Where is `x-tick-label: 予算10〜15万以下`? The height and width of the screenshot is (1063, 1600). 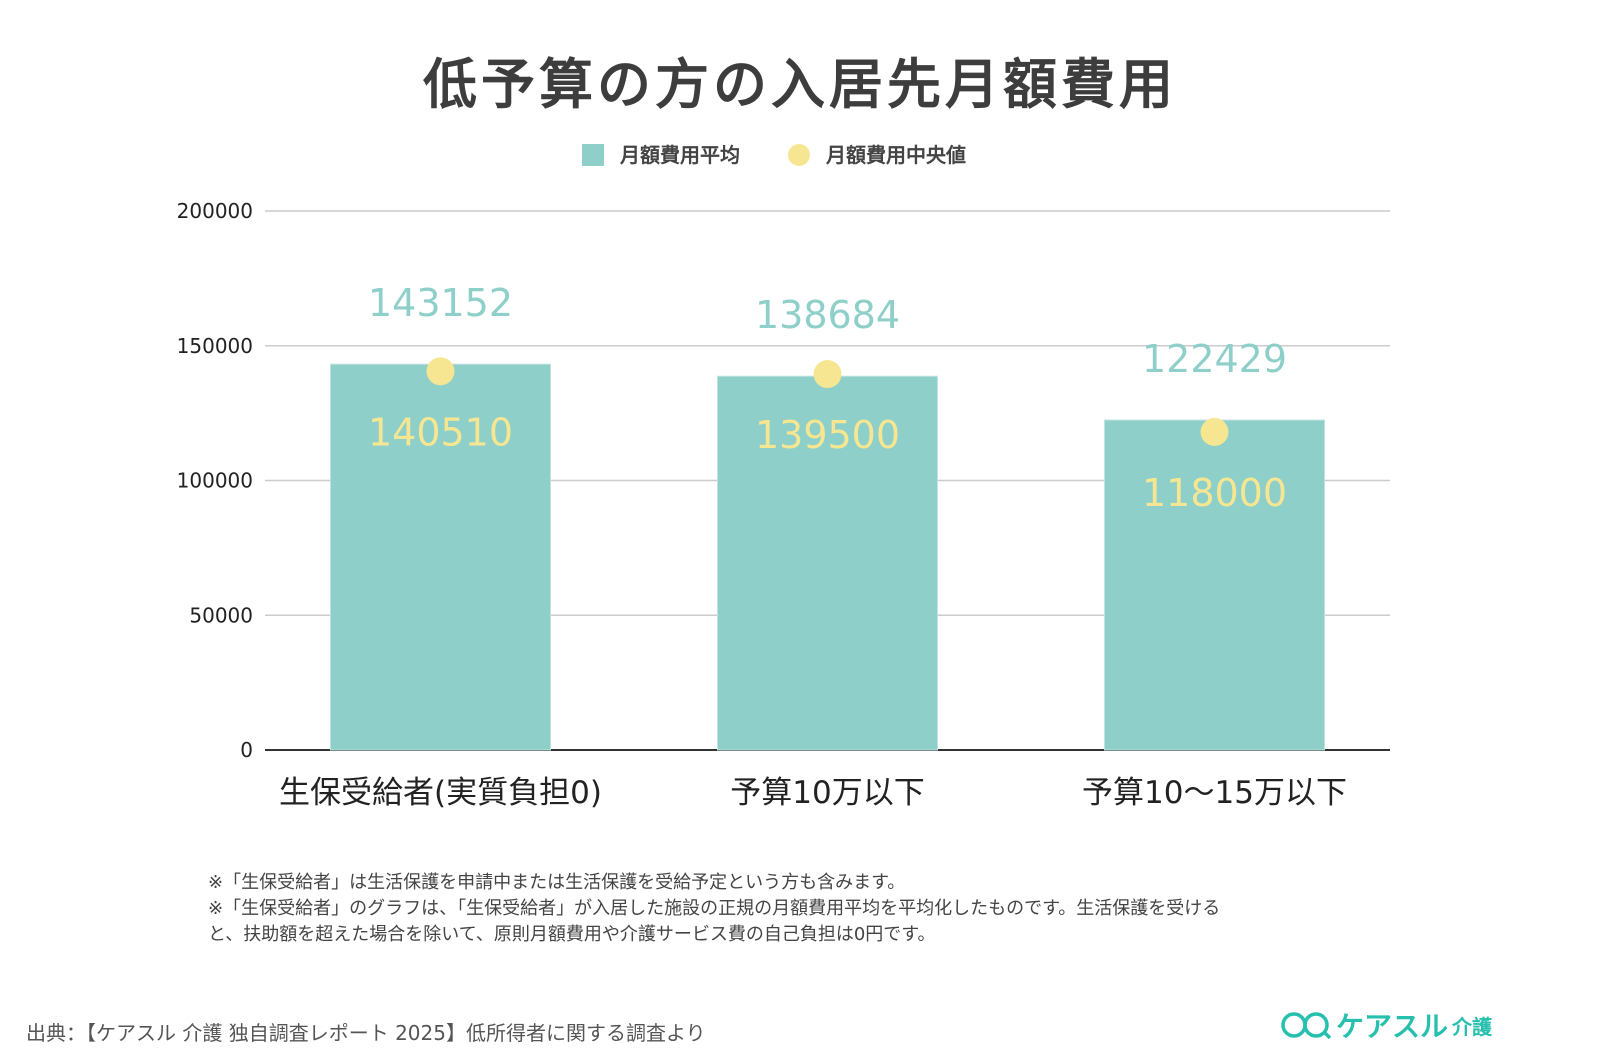
x-tick-label: 予算10〜15万以下 is located at coordinates (1214, 793).